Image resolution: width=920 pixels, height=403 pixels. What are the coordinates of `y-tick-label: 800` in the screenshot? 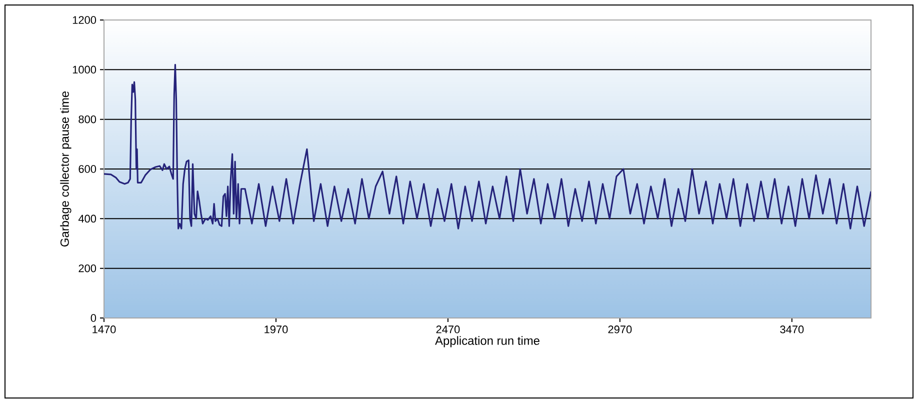 It's located at (87, 119).